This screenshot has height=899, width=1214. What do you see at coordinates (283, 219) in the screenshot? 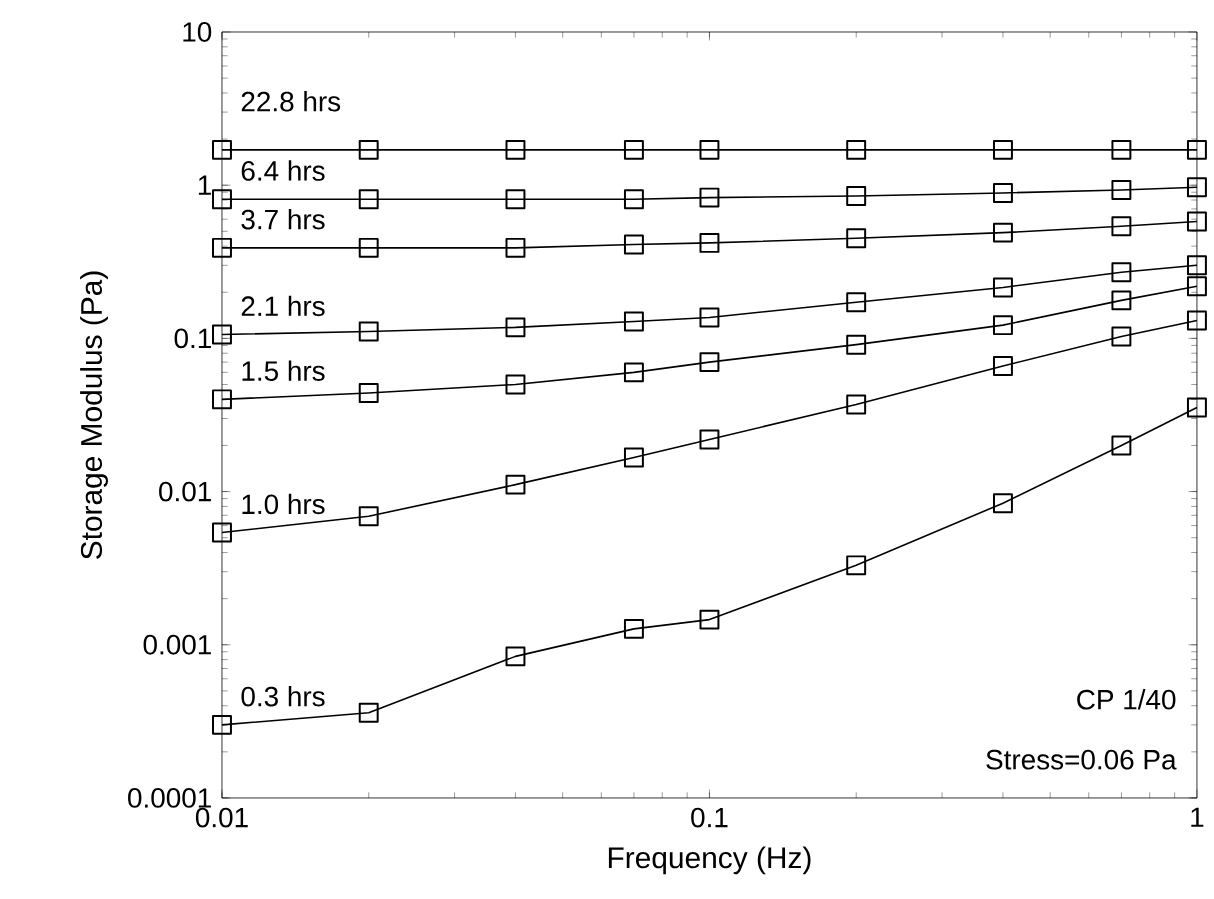
I see `legend-label: 3.7 hrs` at bounding box center [283, 219].